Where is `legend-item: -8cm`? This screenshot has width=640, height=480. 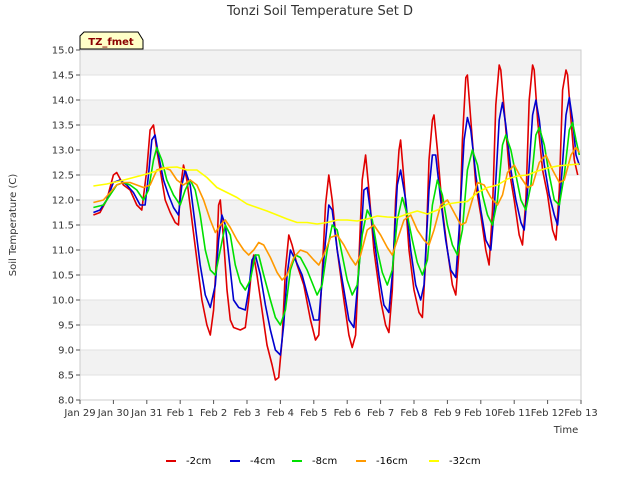 legend-item: -8cm is located at coordinates (314, 461).